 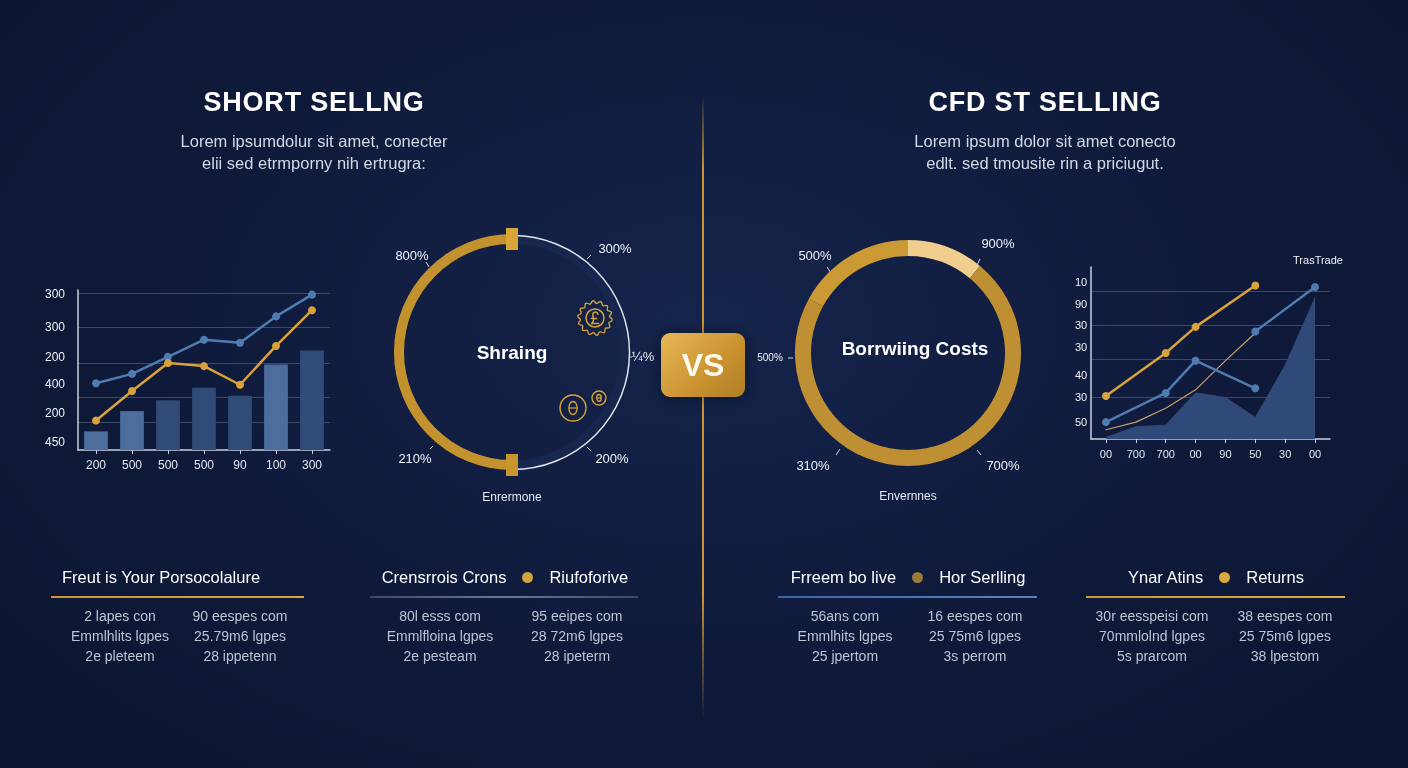 I want to click on text: Emmlhlits lgpes, so click(x=120, y=636).